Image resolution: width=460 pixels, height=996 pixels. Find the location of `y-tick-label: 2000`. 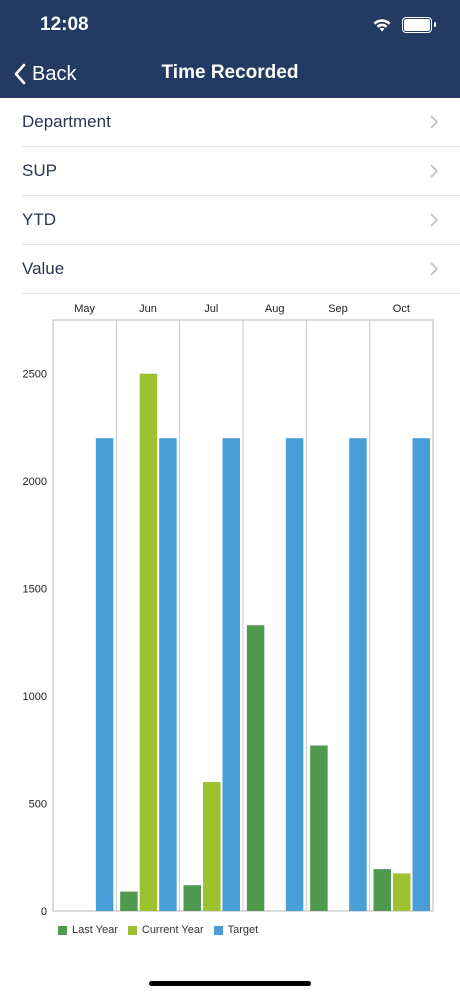

y-tick-label: 2000 is located at coordinates (35, 482).